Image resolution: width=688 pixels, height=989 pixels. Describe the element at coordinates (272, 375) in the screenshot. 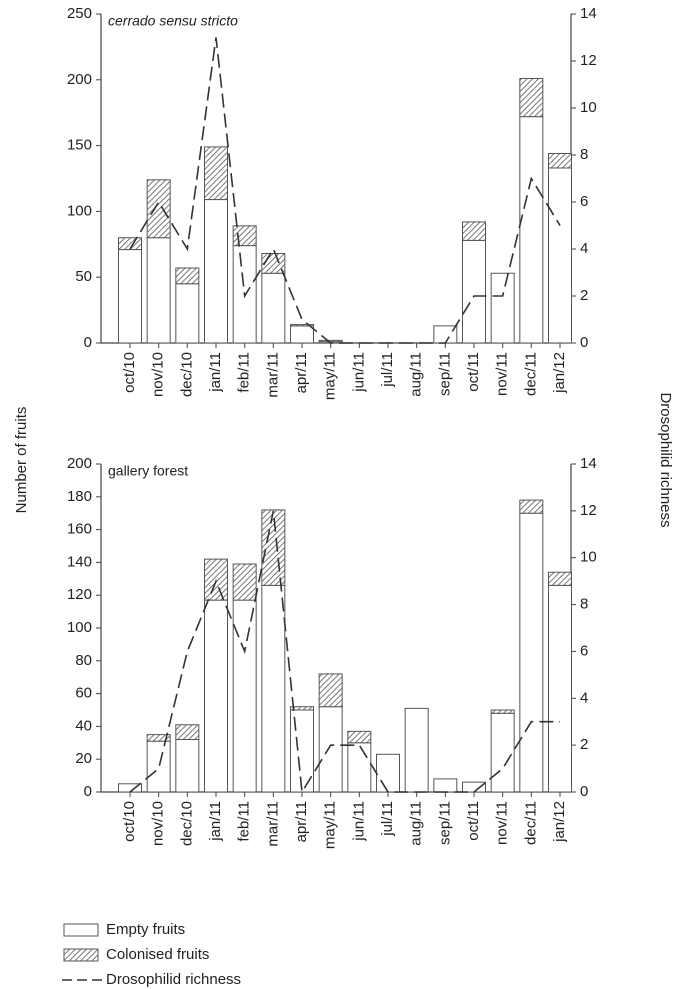

I see `x-tick-label: mar/11` at that location.